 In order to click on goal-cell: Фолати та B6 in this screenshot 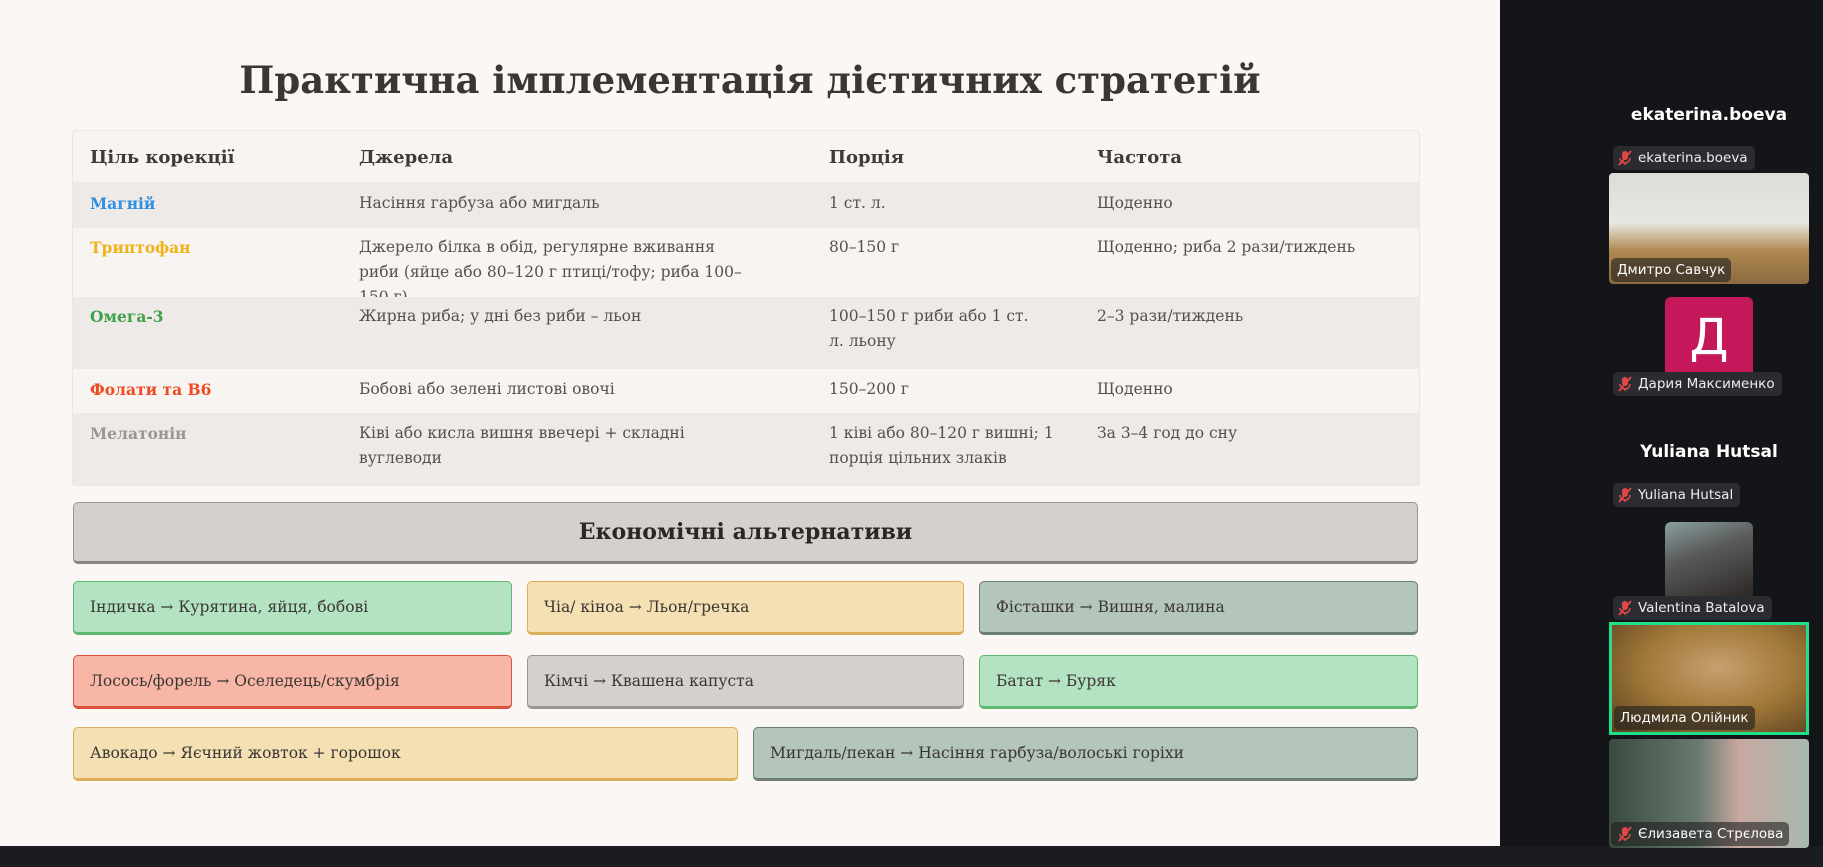, I will do `click(151, 389)`.